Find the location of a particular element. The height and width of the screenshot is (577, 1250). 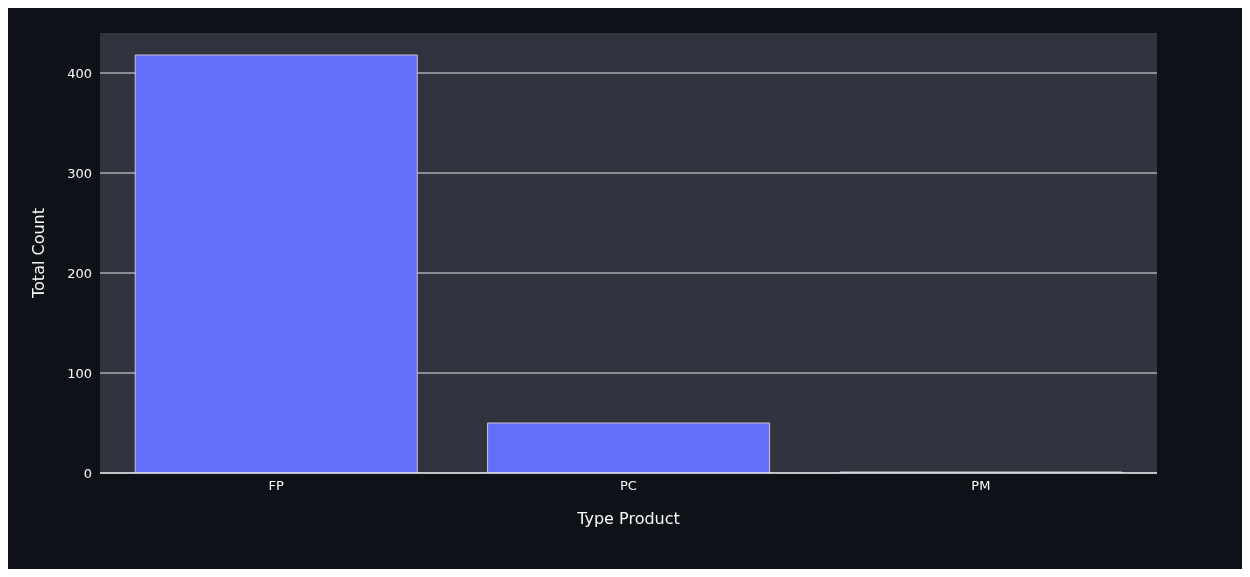

y-tick-label: 200 is located at coordinates (79, 273).